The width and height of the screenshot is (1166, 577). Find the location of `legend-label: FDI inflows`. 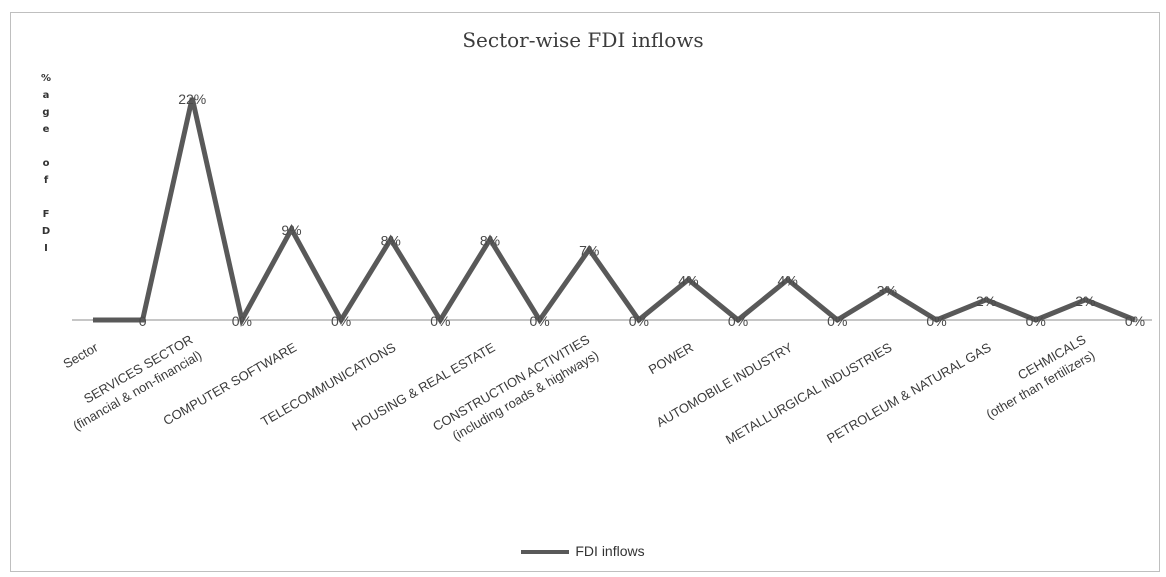

legend-label: FDI inflows is located at coordinates (610, 551).